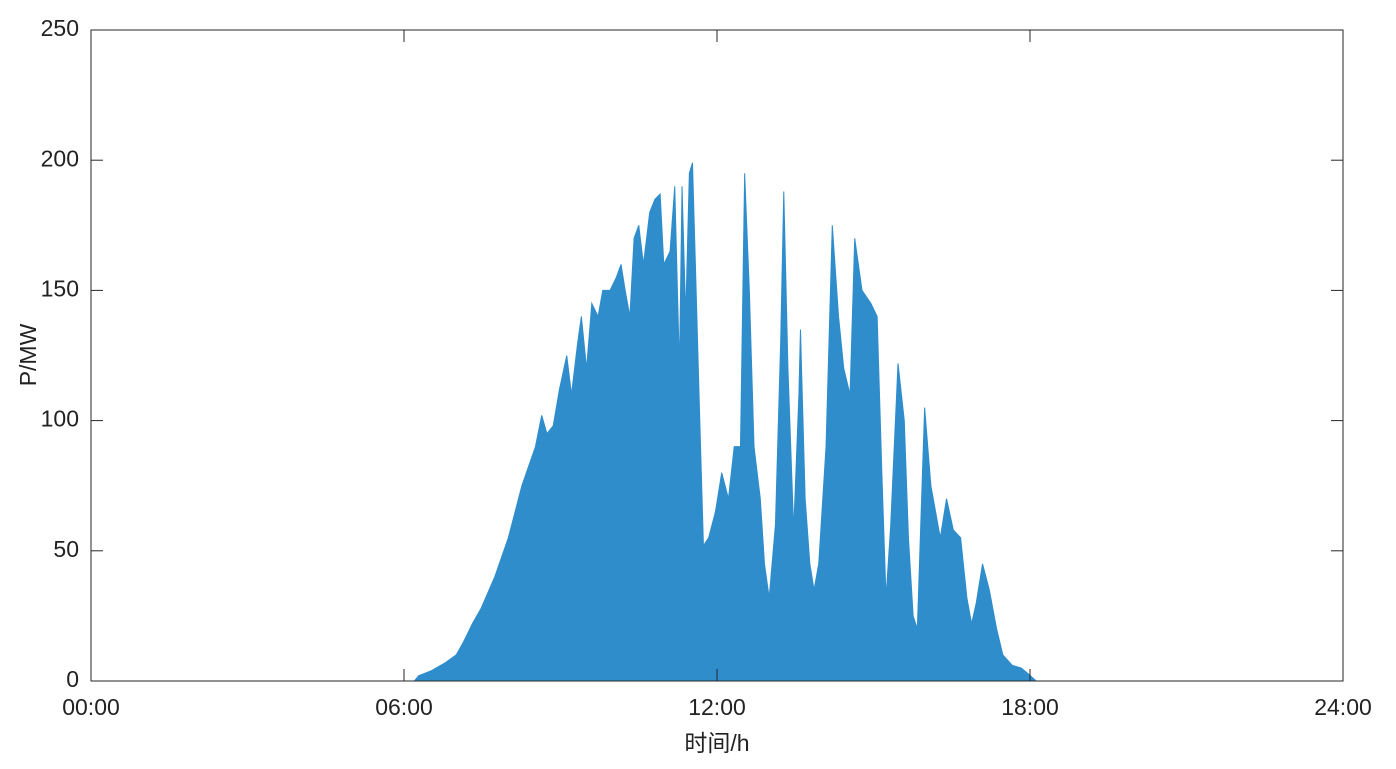  Describe the element at coordinates (60, 288) in the screenshot. I see `y-tick-label: 150` at that location.